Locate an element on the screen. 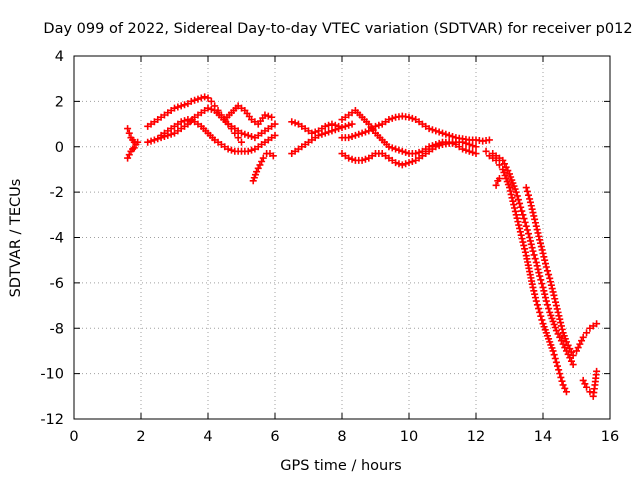  x-tick-label: 14 is located at coordinates (543, 437).